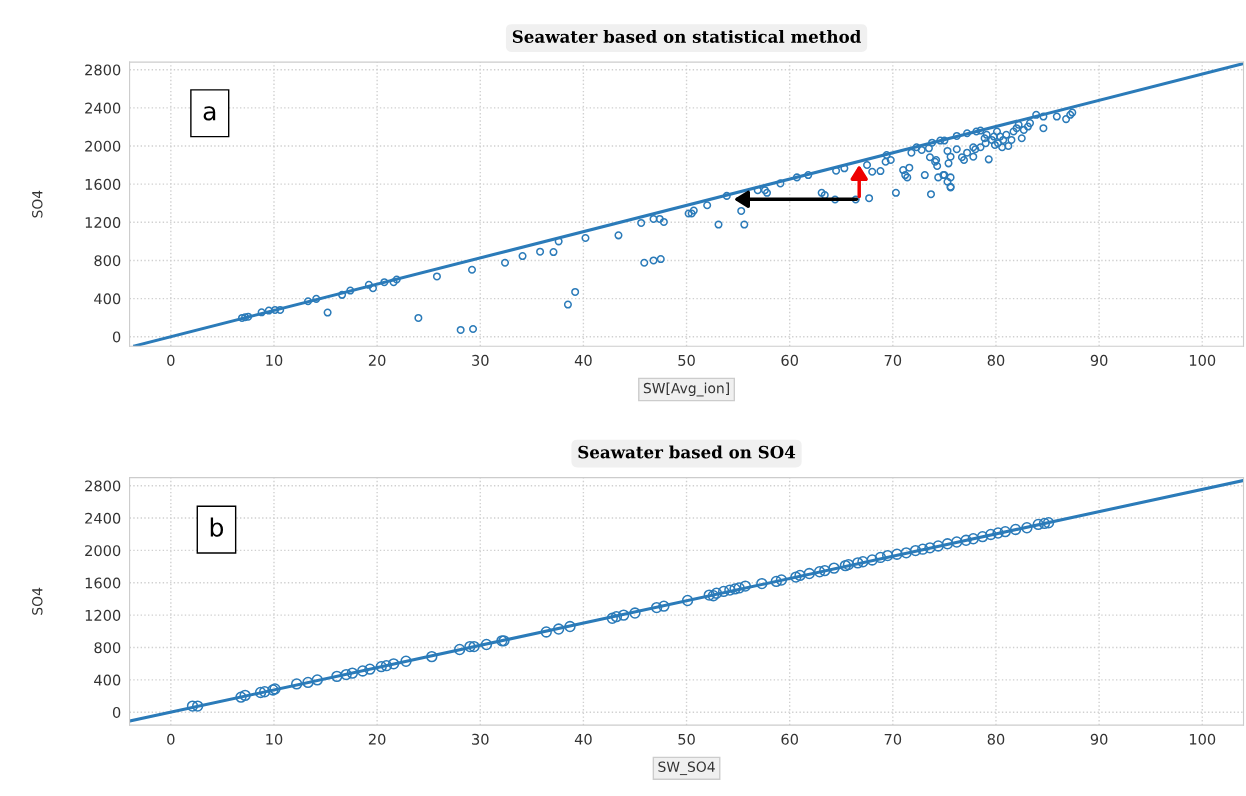 The height and width of the screenshot is (796, 1246). Describe the element at coordinates (217, 527) in the screenshot. I see `annotation: b` at that location.